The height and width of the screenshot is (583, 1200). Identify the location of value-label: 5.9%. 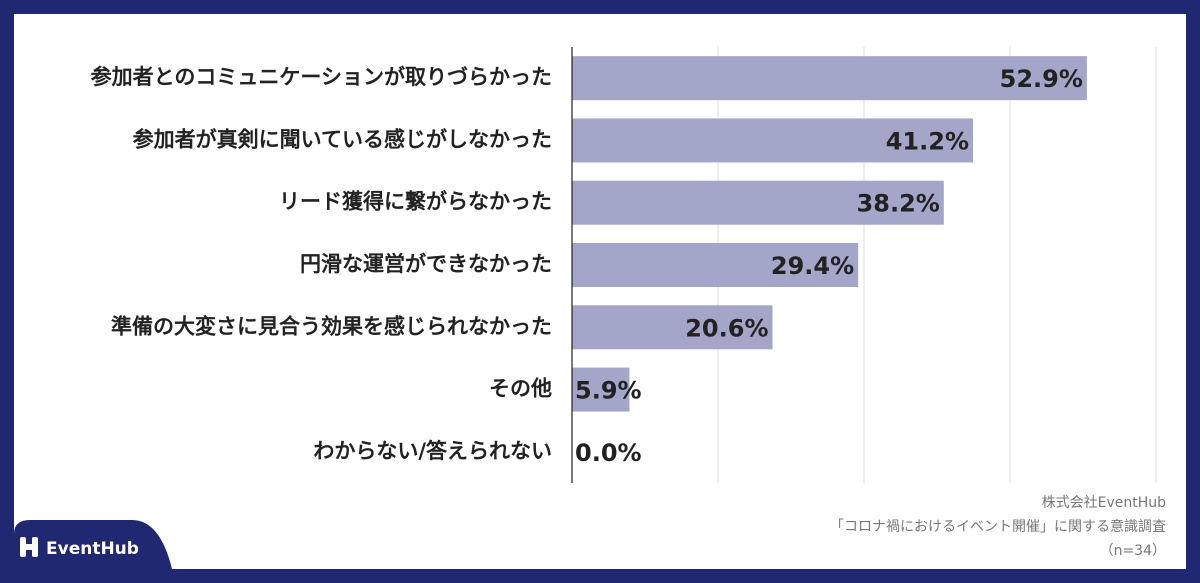
(608, 391).